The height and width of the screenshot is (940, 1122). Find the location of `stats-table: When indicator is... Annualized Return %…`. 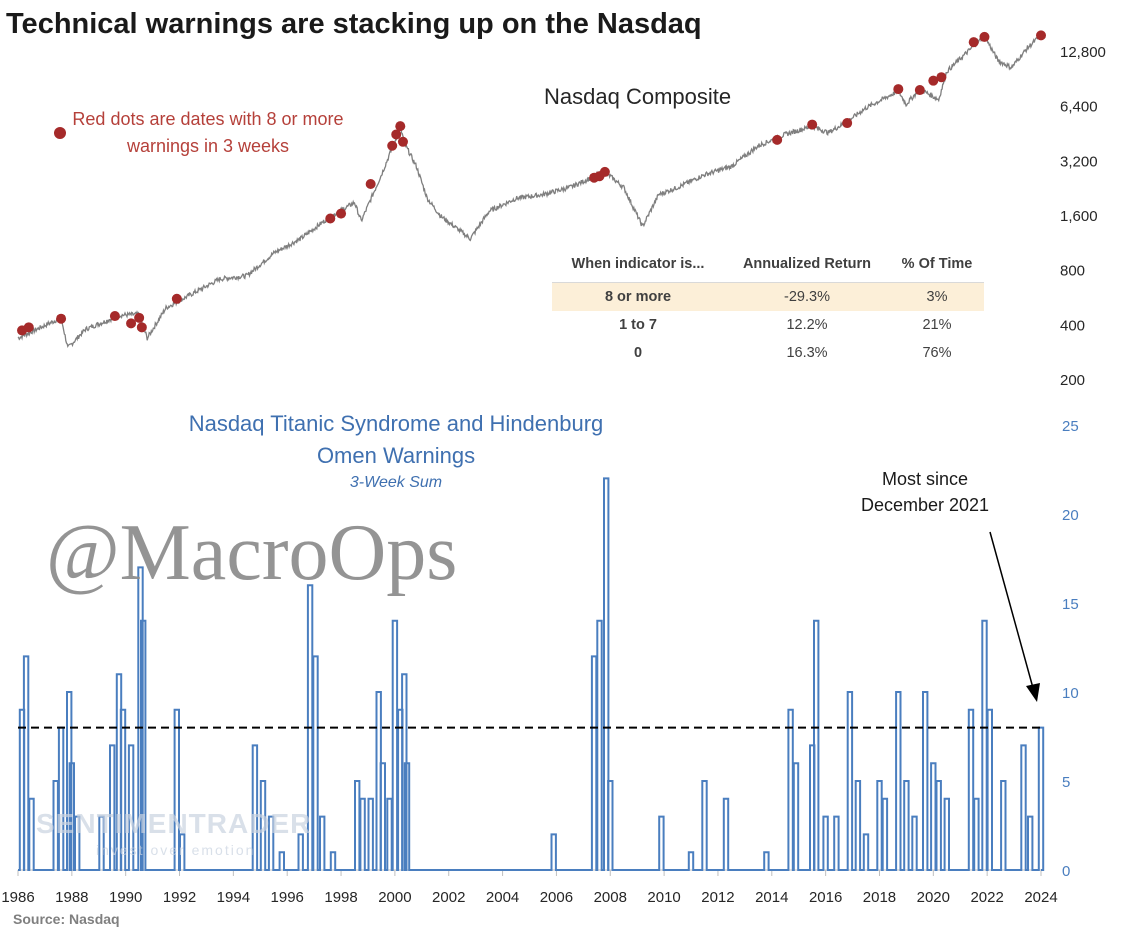

stats-table: When indicator is... Annualized Return %… is located at coordinates (768, 311).